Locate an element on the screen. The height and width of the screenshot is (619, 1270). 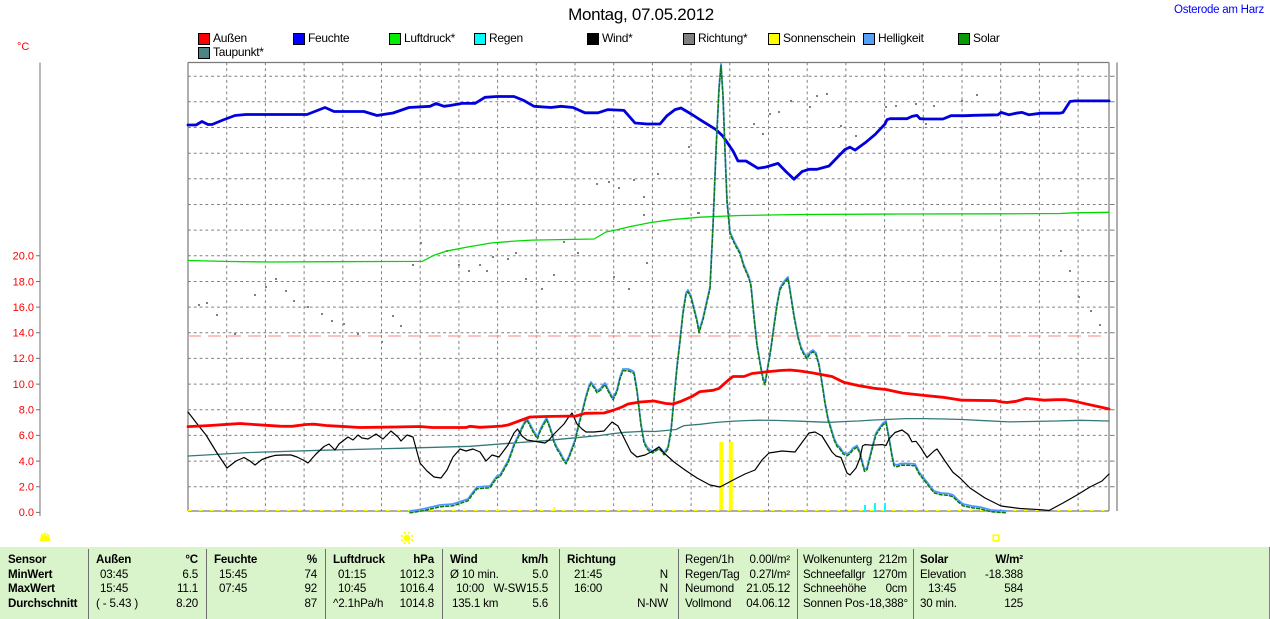
svg-text: 12.0 is located at coordinates (23, 359).